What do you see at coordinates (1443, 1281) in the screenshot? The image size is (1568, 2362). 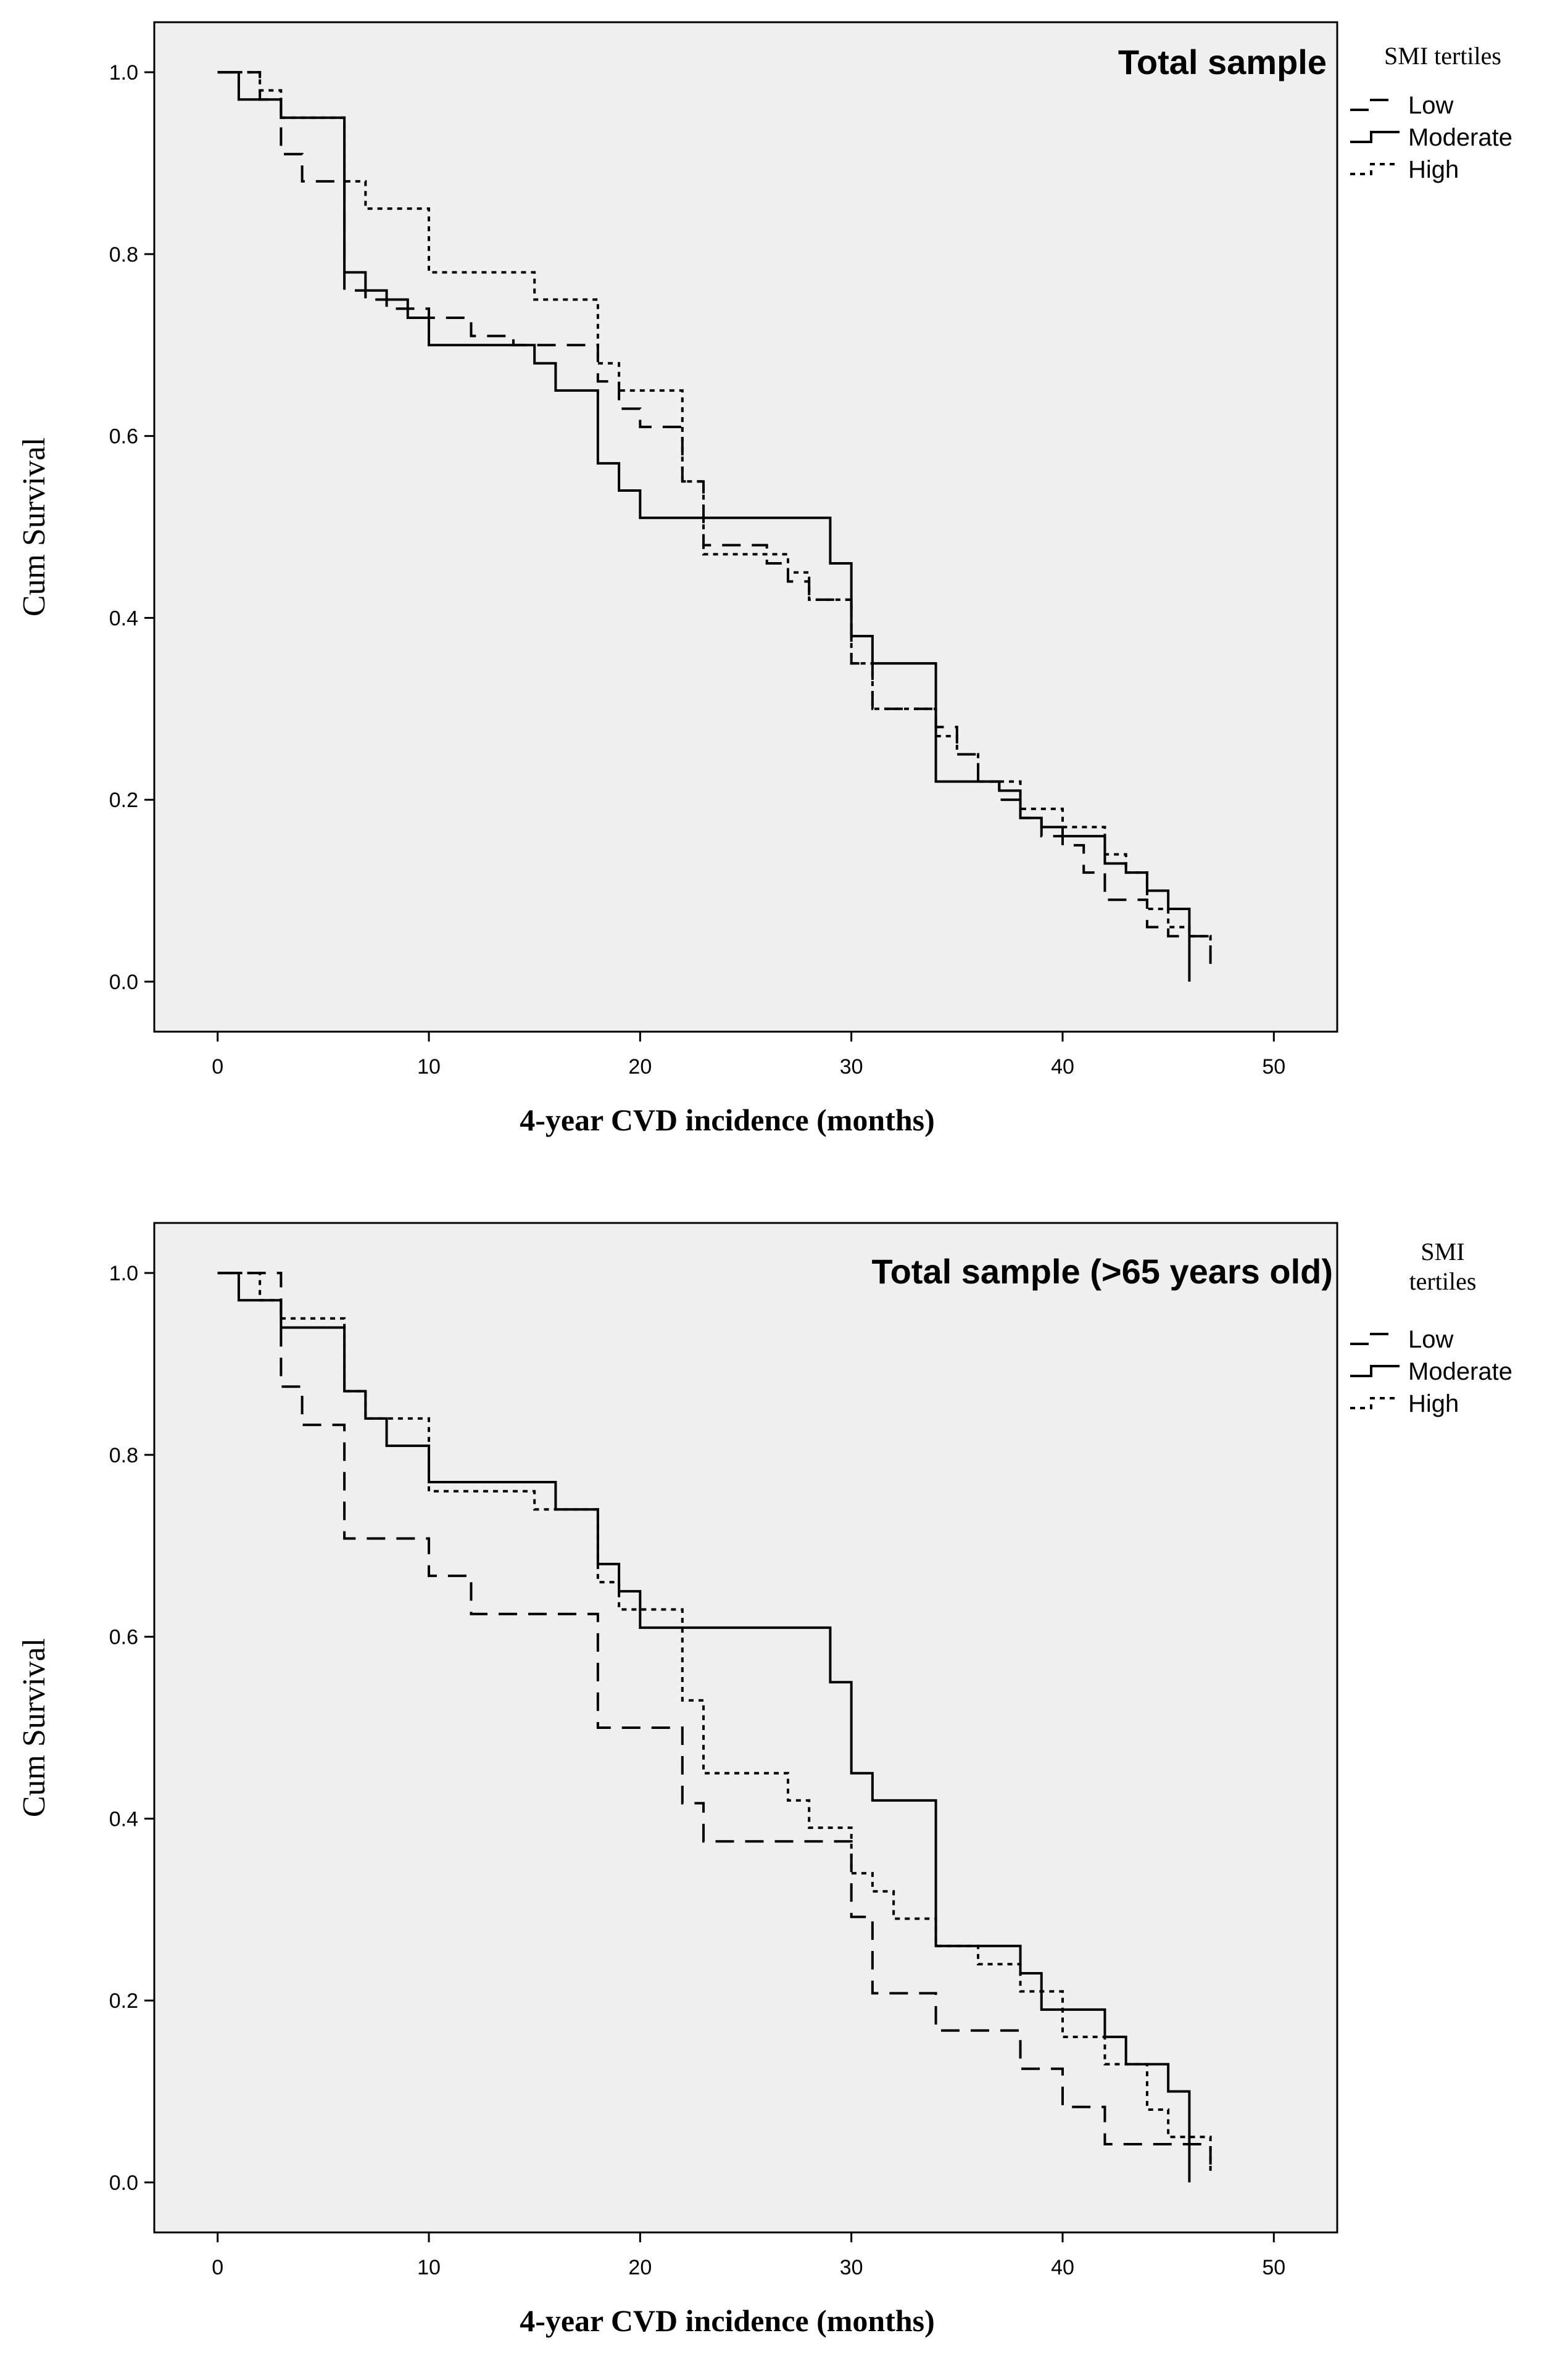 I see `legend-title: tertiles` at bounding box center [1443, 1281].